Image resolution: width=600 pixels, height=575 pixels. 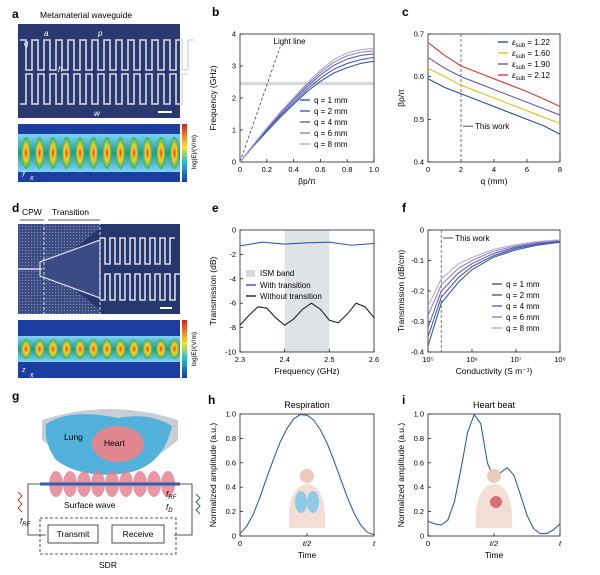 What do you see at coordinates (118, 444) in the screenshot?
I see `heart-shape` at bounding box center [118, 444].